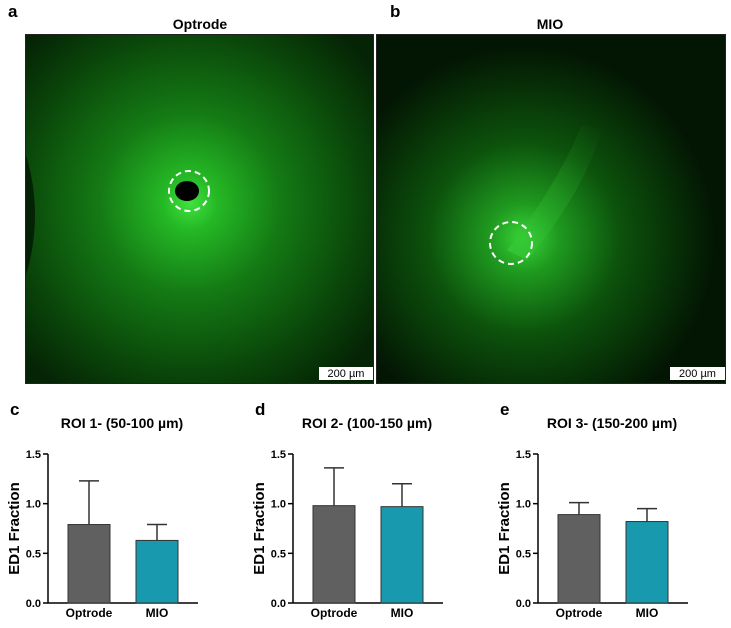  What do you see at coordinates (189, 191) in the screenshot?
I see `roi-circle-optrode` at bounding box center [189, 191].